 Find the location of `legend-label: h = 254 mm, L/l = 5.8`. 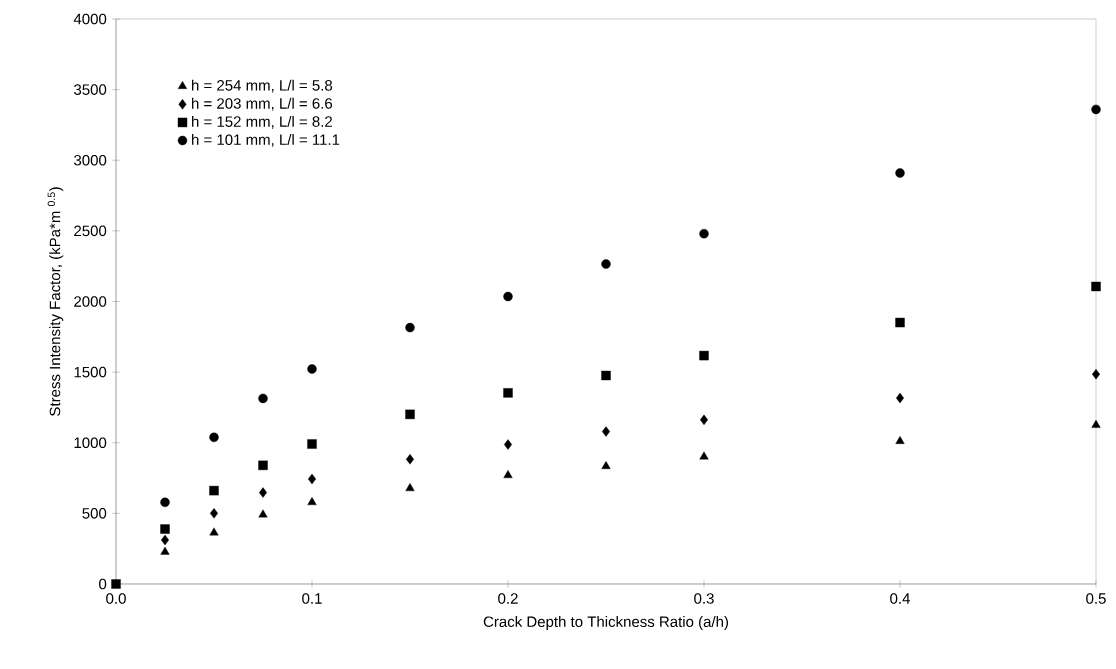

legend-label: h = 254 mm, L/l = 5.8 is located at coordinates (262, 86).